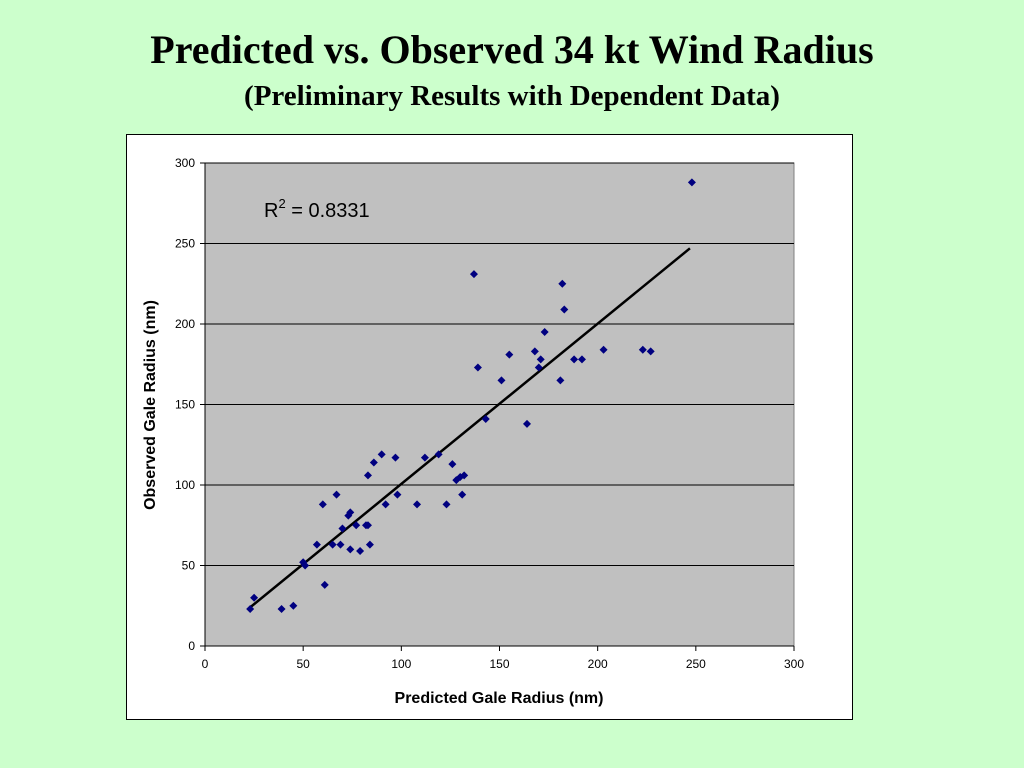 This screenshot has height=768, width=1024. I want to click on x-tick-label: 250, so click(696, 664).